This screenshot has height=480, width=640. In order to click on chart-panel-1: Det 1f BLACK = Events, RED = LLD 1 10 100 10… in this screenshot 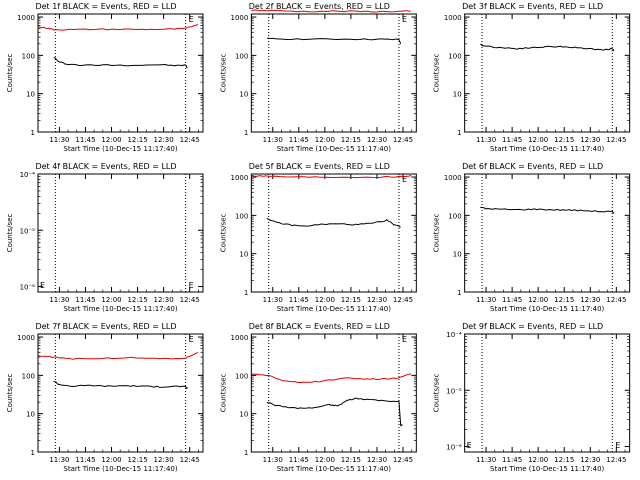, I will do `click(105, 77)`.